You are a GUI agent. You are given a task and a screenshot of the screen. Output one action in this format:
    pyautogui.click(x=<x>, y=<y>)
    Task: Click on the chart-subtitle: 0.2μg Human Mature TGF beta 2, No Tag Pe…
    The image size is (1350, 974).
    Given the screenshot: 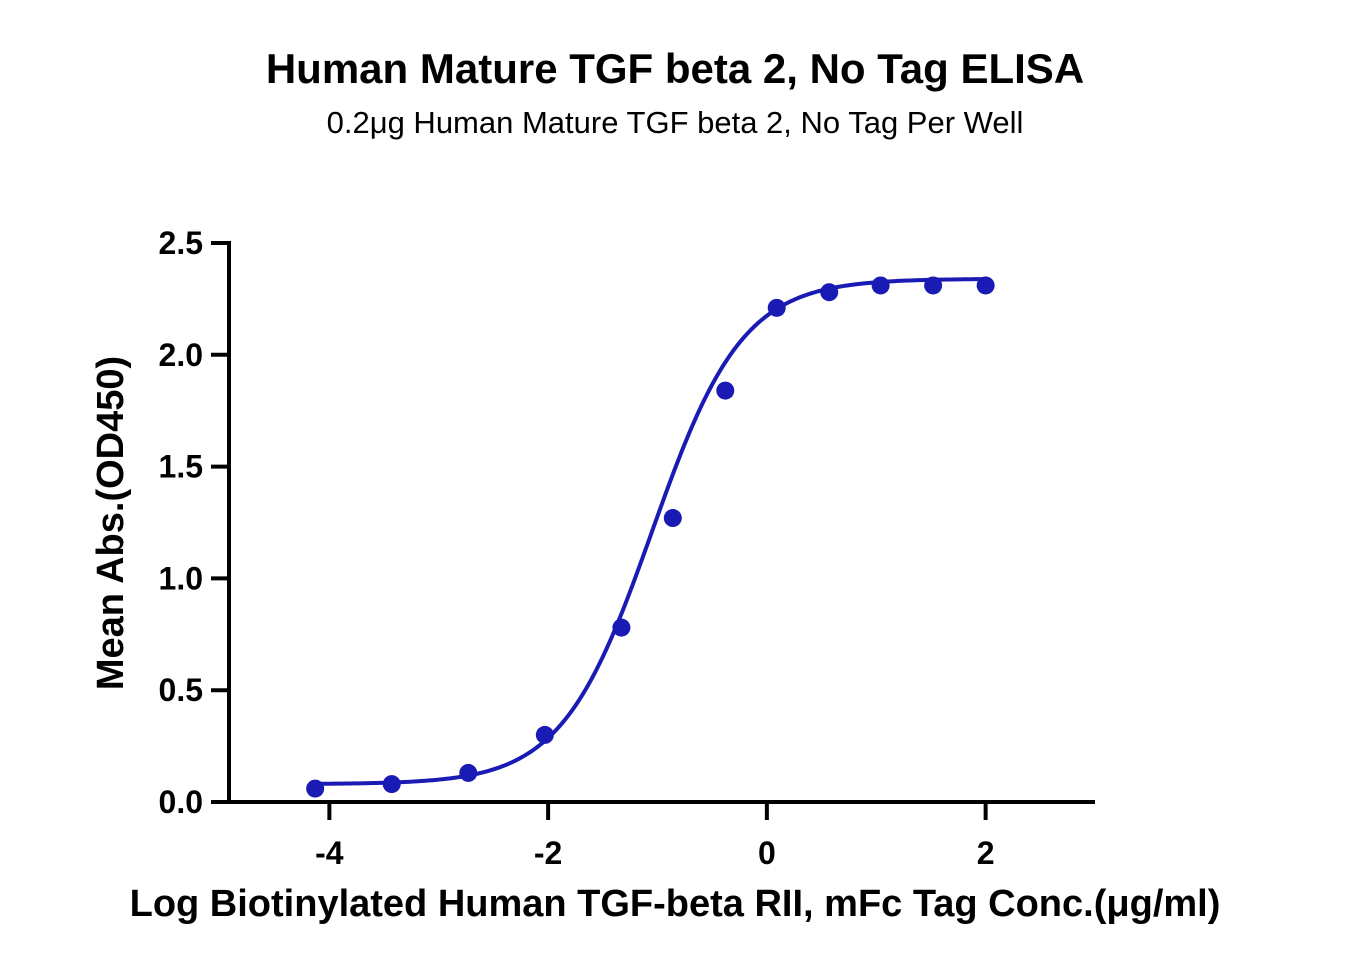 What is the action you would take?
    pyautogui.click(x=675, y=122)
    